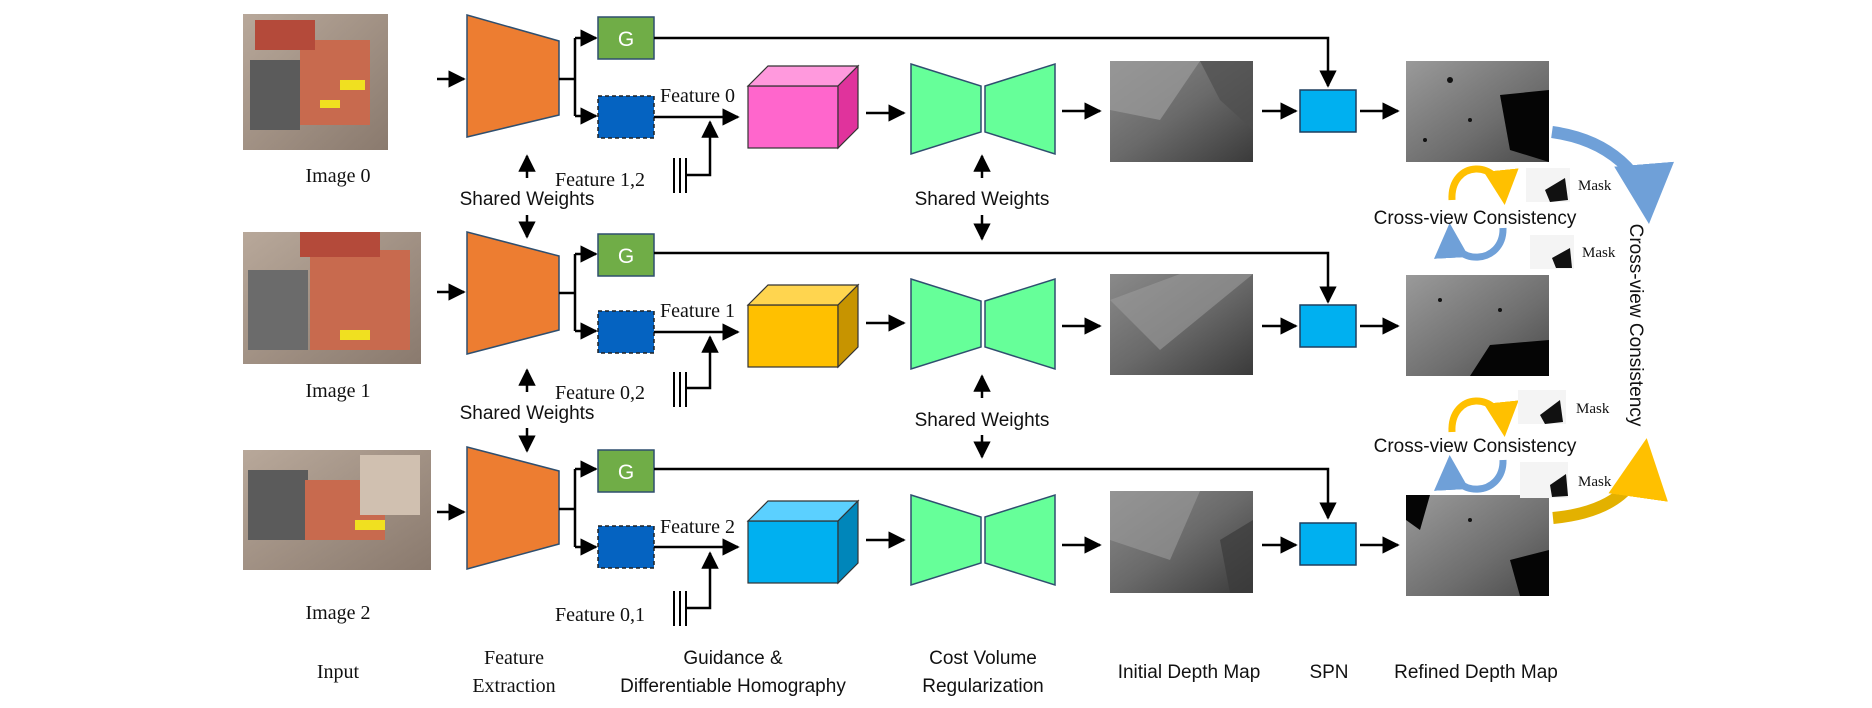  I want to click on column-label-guidance-1: Guidance &, so click(733, 658).